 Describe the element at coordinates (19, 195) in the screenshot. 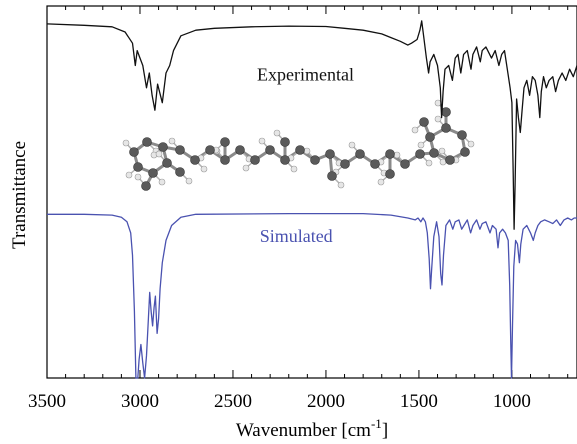

I see `y-axis-label: Transmittance` at that location.